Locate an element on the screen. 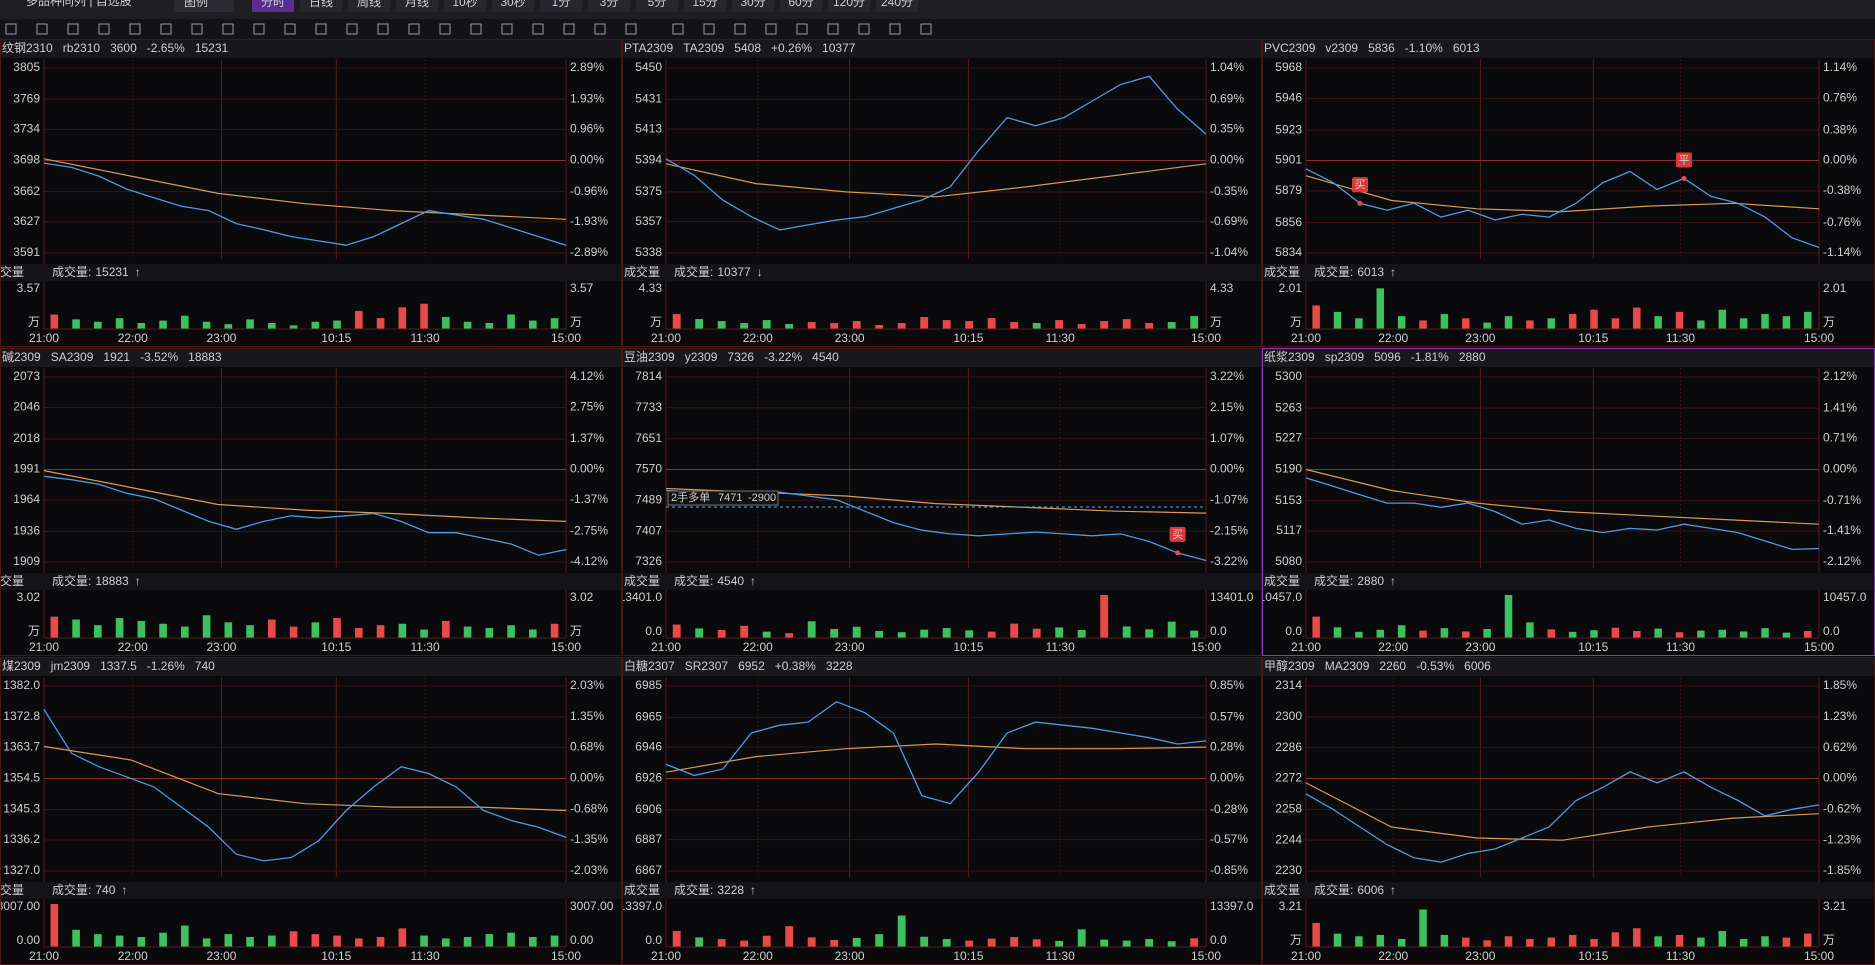 The image size is (1875, 965). period-label: 1分 is located at coordinates (561, 4).